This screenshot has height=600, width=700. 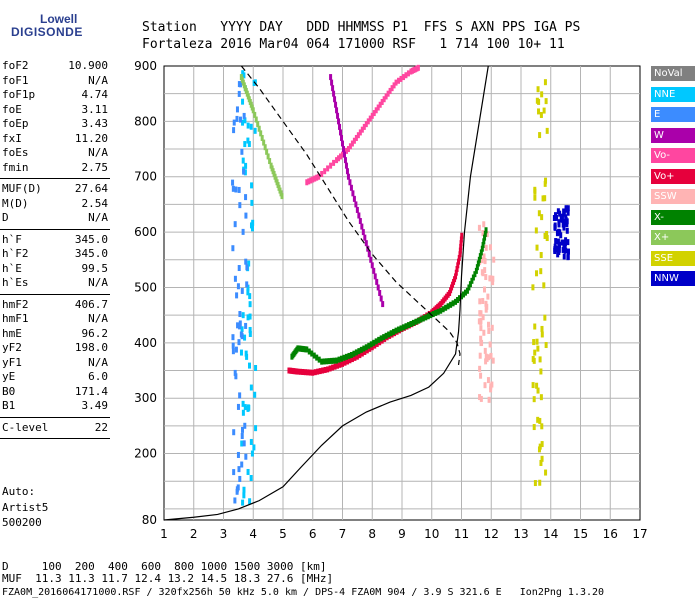 I want to click on y-tick-label: 600, so click(x=145, y=232).